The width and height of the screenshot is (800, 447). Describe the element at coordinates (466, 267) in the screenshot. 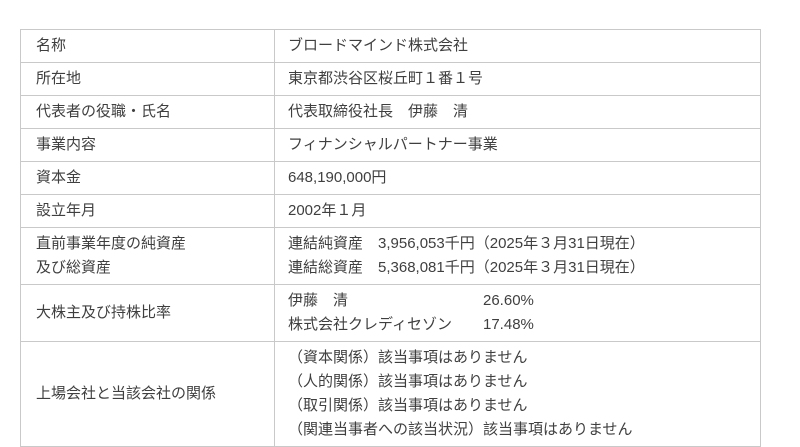

I see `row-value-line: 連結総資産 5,368,081千円（2025年３月31日現在）` at that location.